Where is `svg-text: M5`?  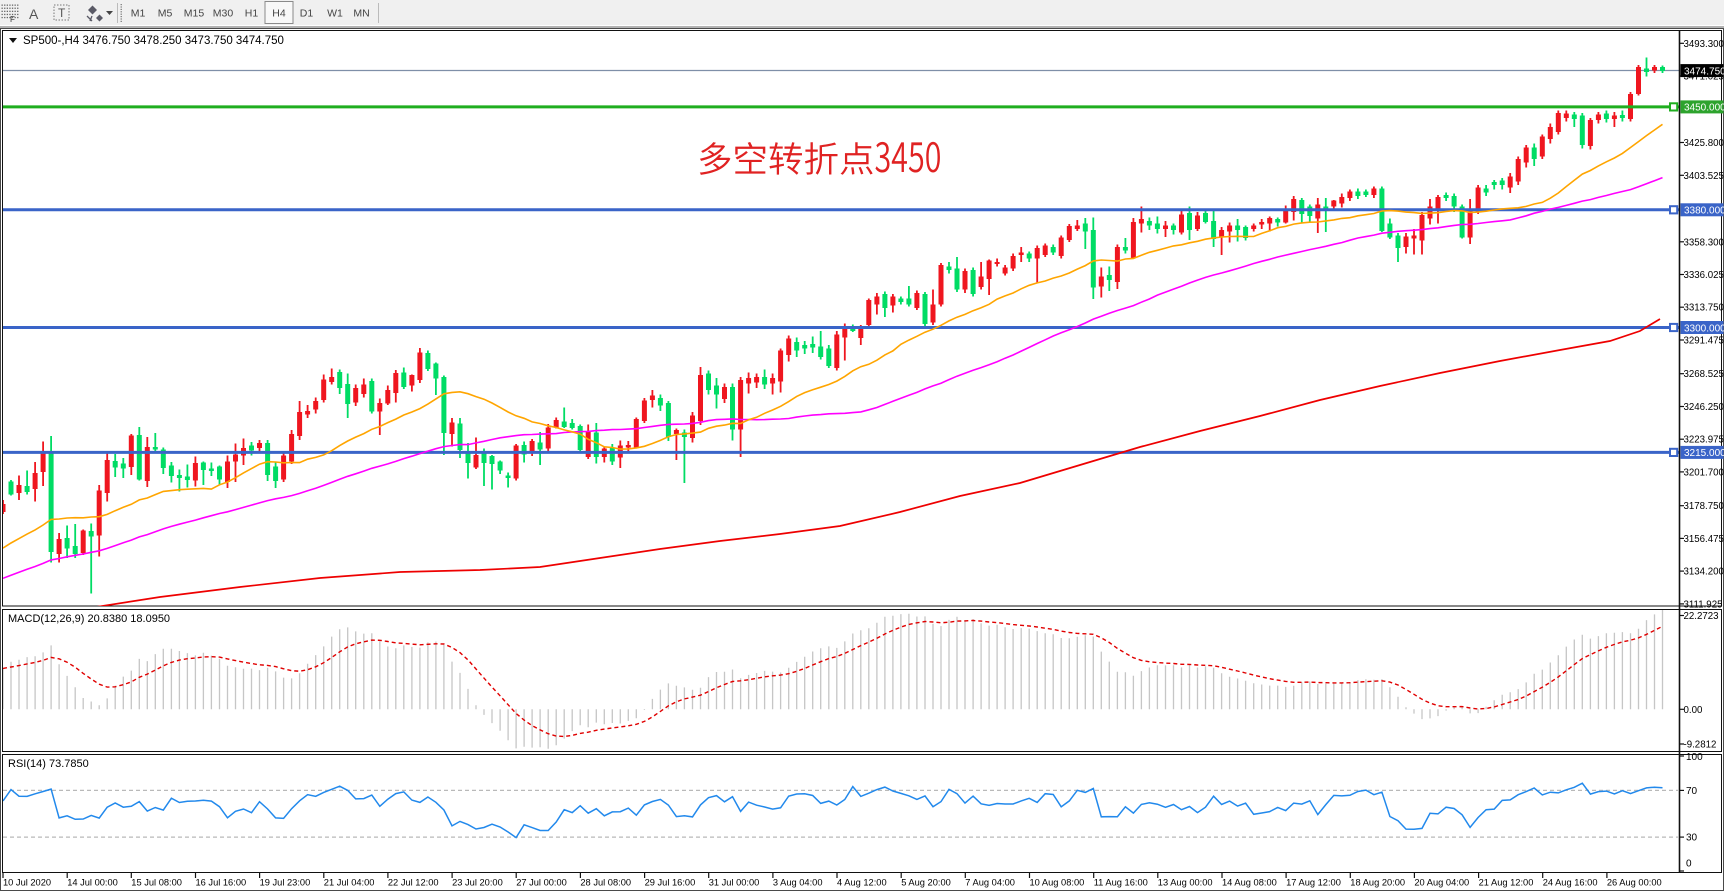 svg-text: M5 is located at coordinates (165, 14).